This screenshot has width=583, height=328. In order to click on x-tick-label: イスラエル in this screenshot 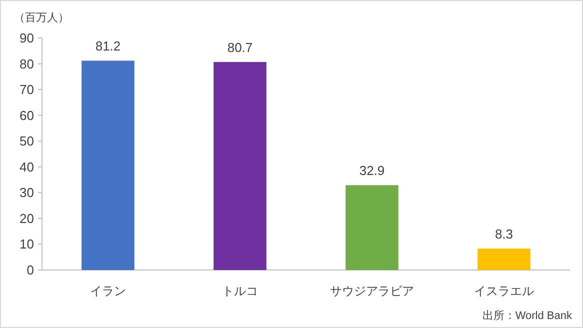, I will do `click(504, 291)`.